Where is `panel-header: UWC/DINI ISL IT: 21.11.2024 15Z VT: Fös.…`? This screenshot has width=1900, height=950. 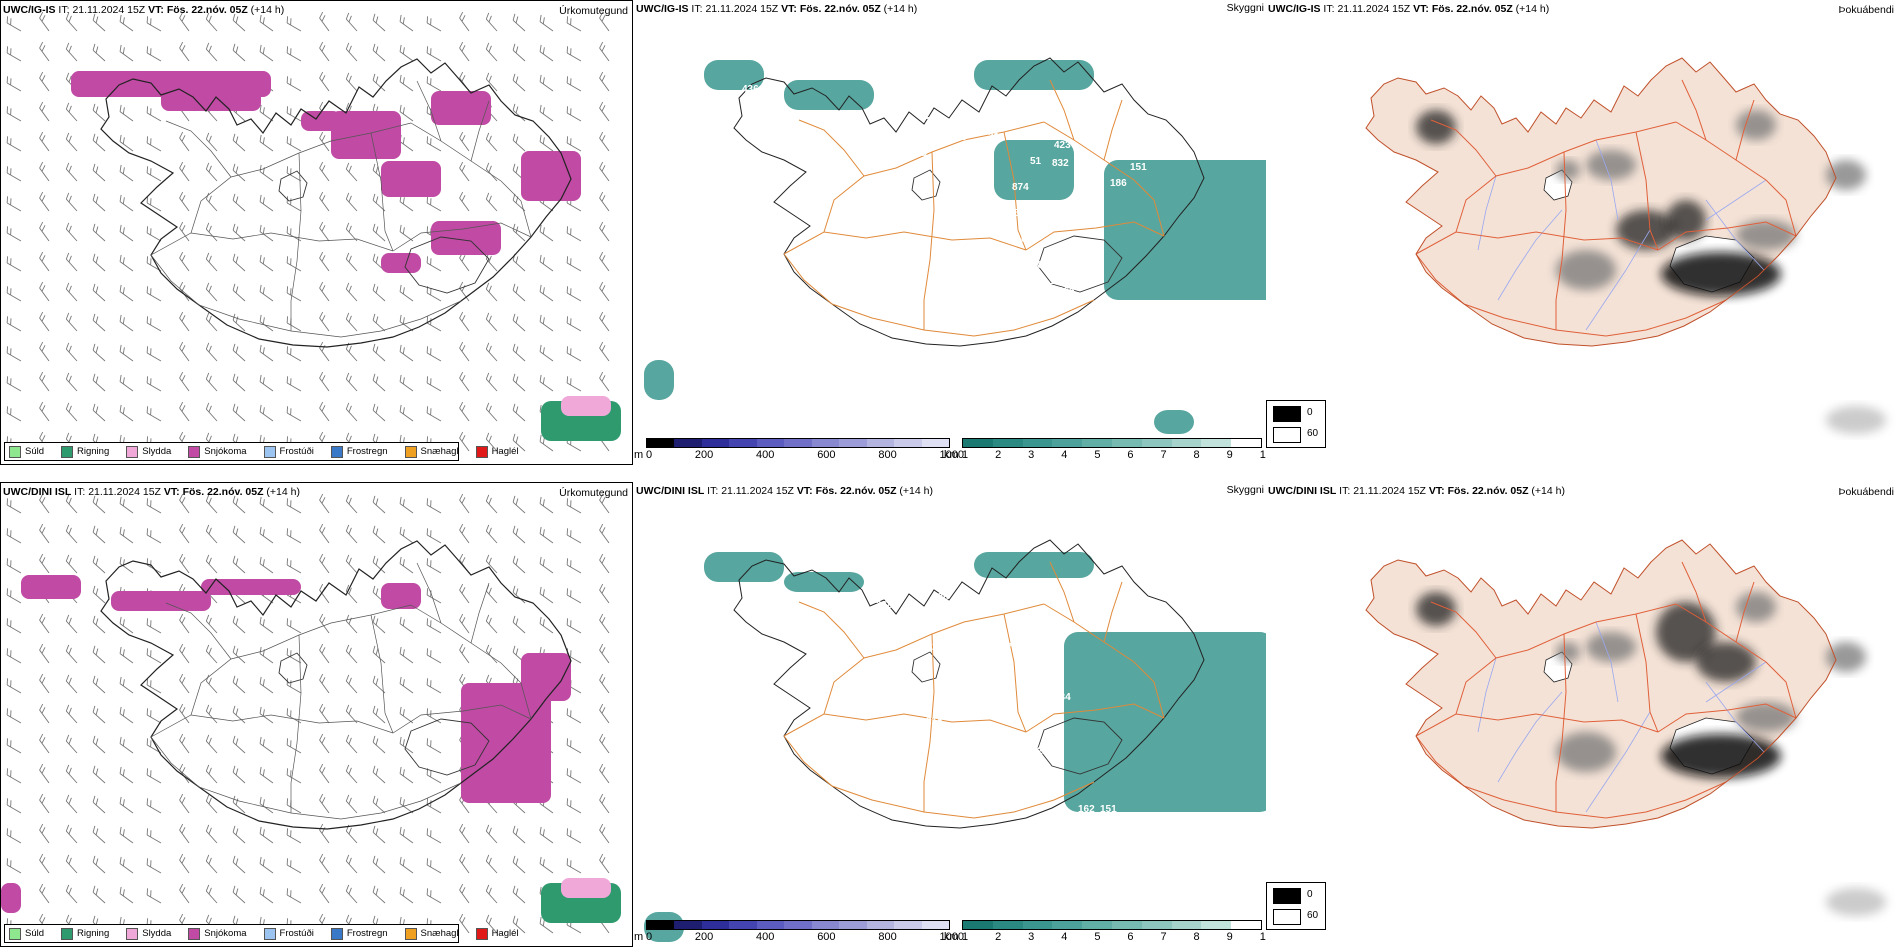
panel-header: UWC/DINI ISL IT: 21.11.2024 15Z VT: Fös.… is located at coordinates (784, 491).